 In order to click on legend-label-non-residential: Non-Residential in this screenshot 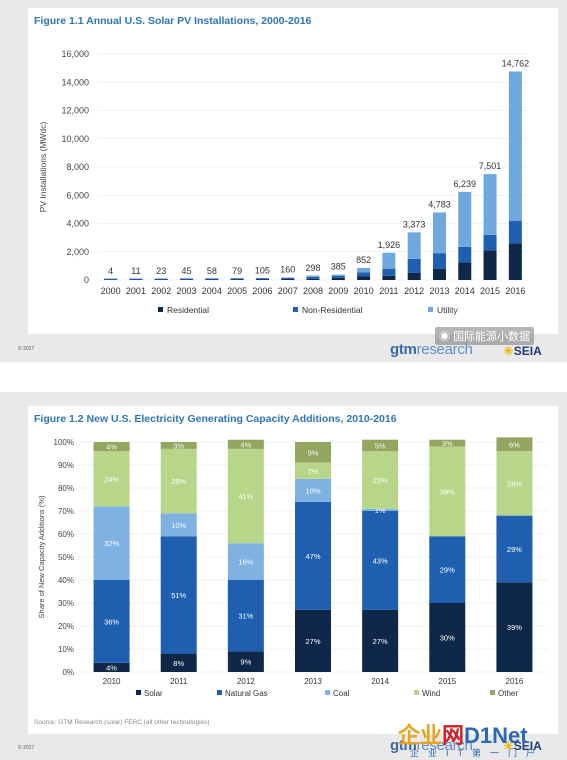, I will do `click(332, 310)`.